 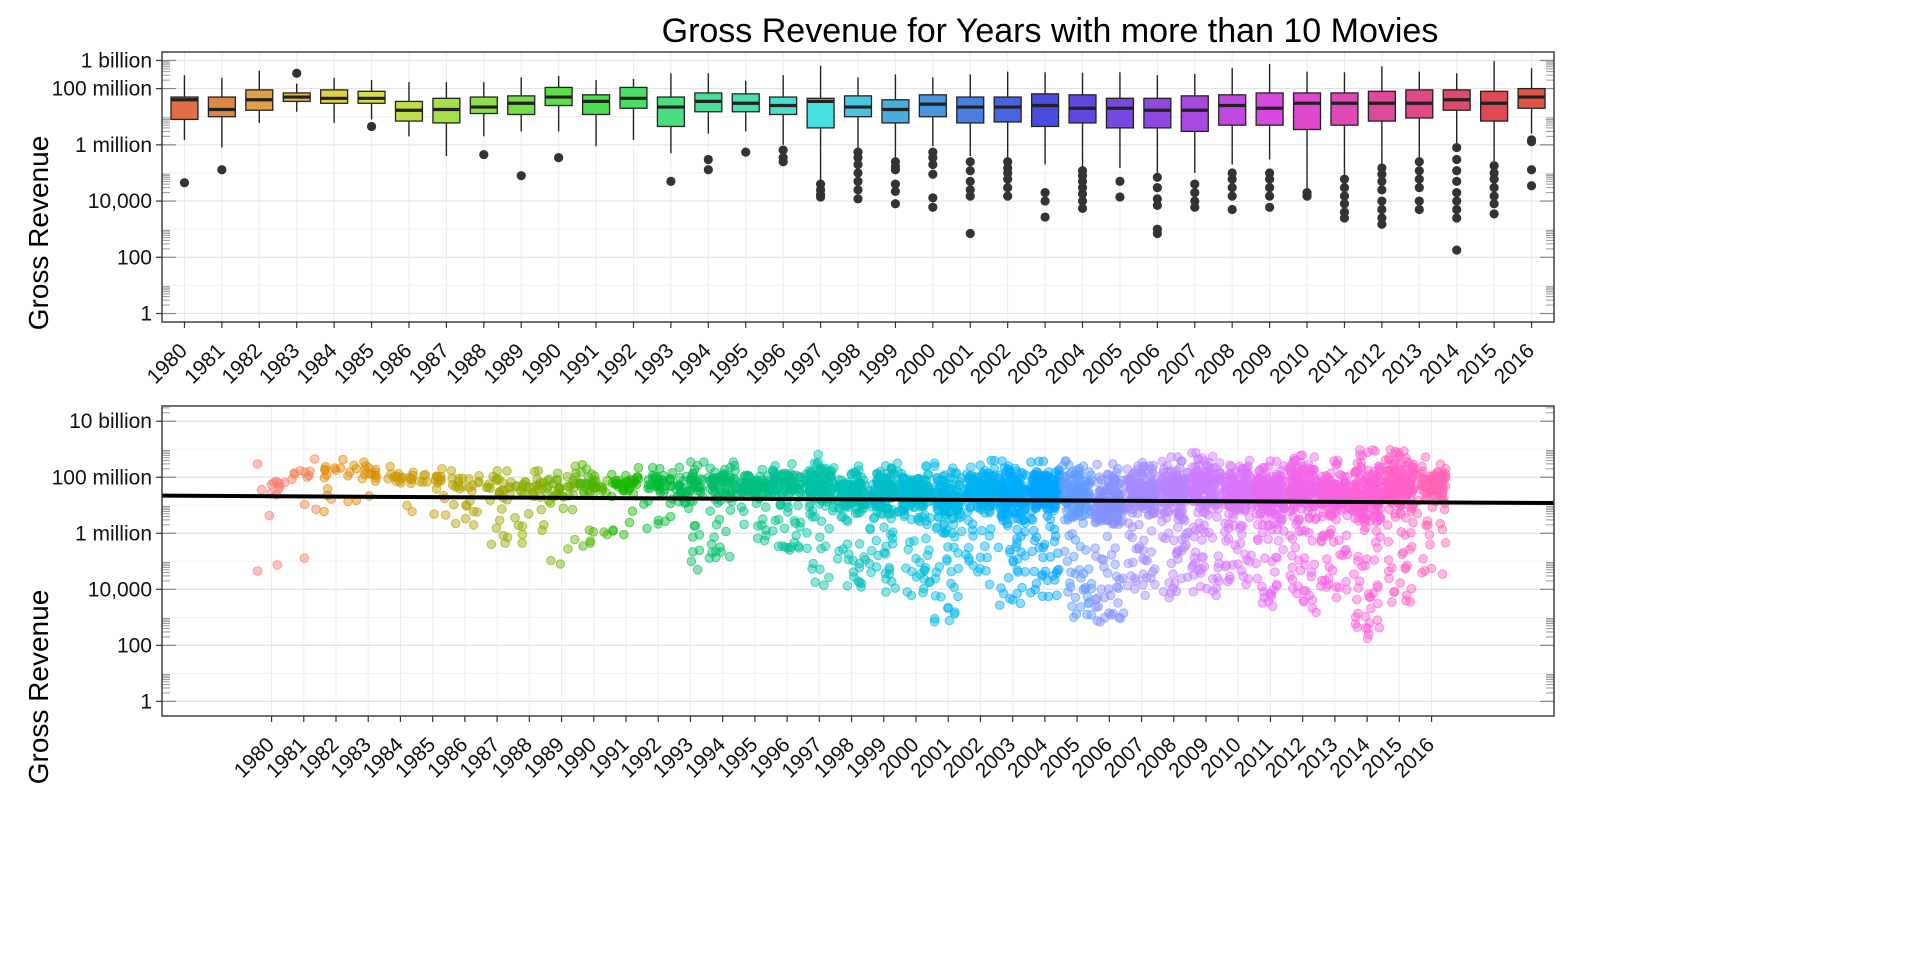 What do you see at coordinates (1494, 106) in the screenshot?
I see `box-2015` at bounding box center [1494, 106].